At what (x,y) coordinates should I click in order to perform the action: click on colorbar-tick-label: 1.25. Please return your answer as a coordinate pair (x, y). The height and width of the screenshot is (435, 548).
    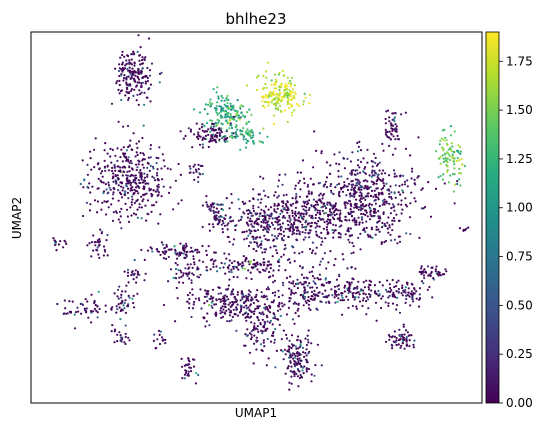
    Looking at the image, I should click on (519, 159).